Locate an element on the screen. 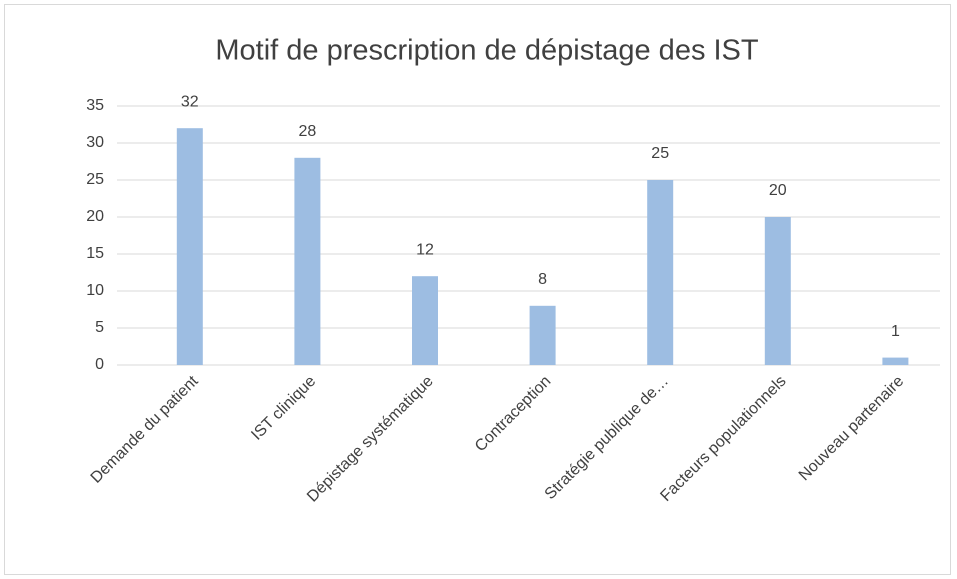 The width and height of the screenshot is (957, 579). y-tick-label: 25 is located at coordinates (95, 179).